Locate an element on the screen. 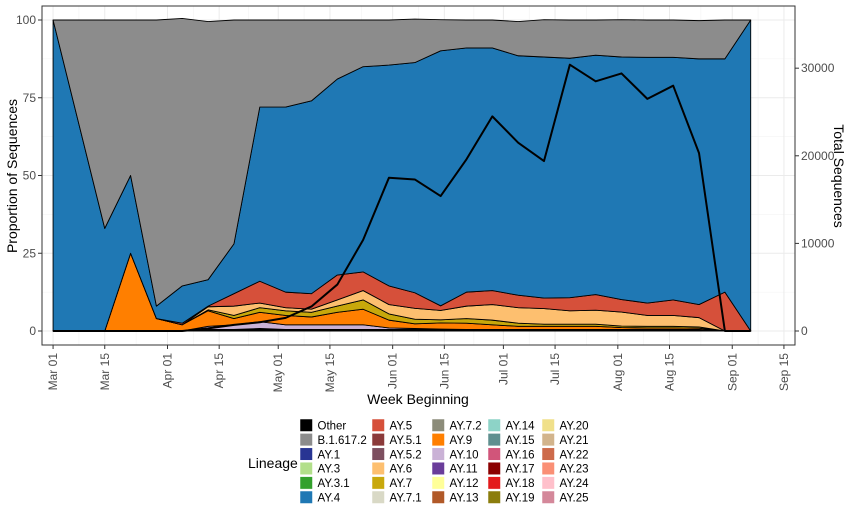  legend-item-ay-5: AY.5 is located at coordinates (392, 425).